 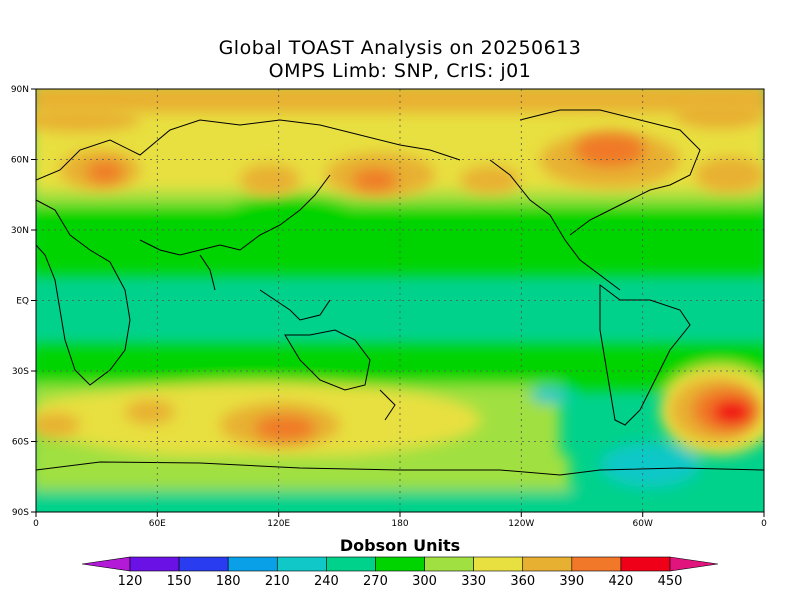 I want to click on colorbar-level-label: 360, so click(x=522, y=581).